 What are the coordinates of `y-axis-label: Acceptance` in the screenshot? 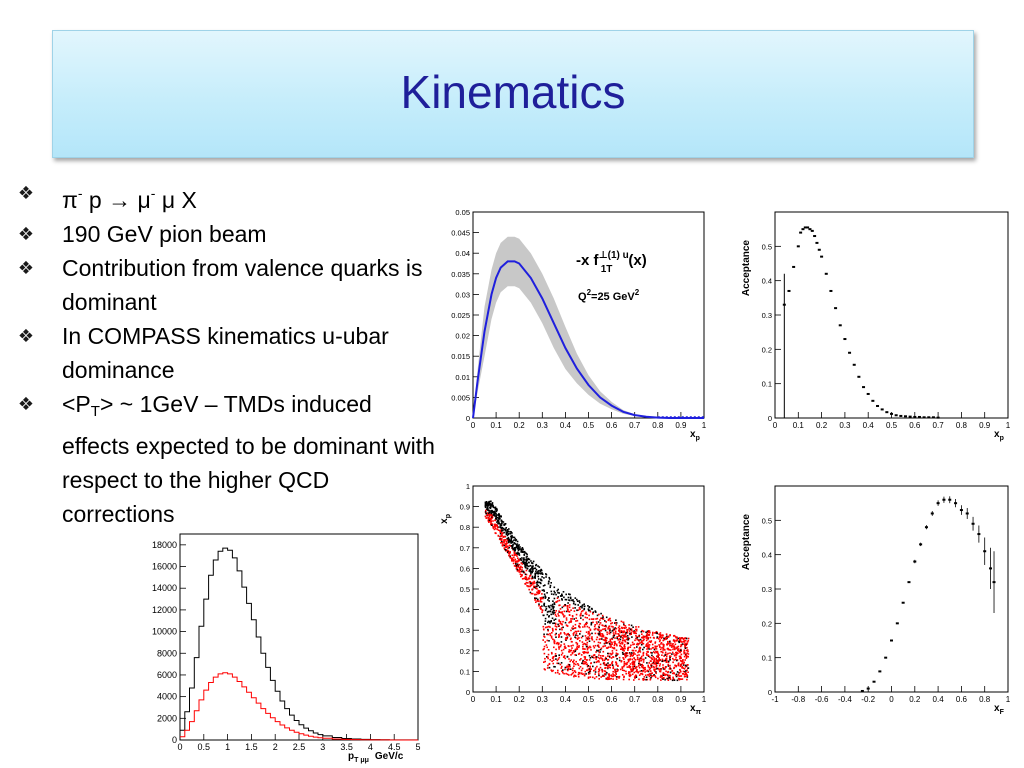 It's located at (746, 268).